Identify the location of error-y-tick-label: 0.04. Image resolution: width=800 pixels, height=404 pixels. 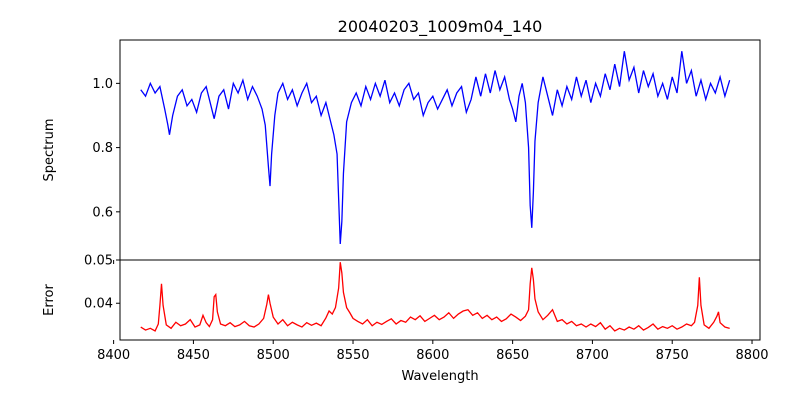
(98, 304).